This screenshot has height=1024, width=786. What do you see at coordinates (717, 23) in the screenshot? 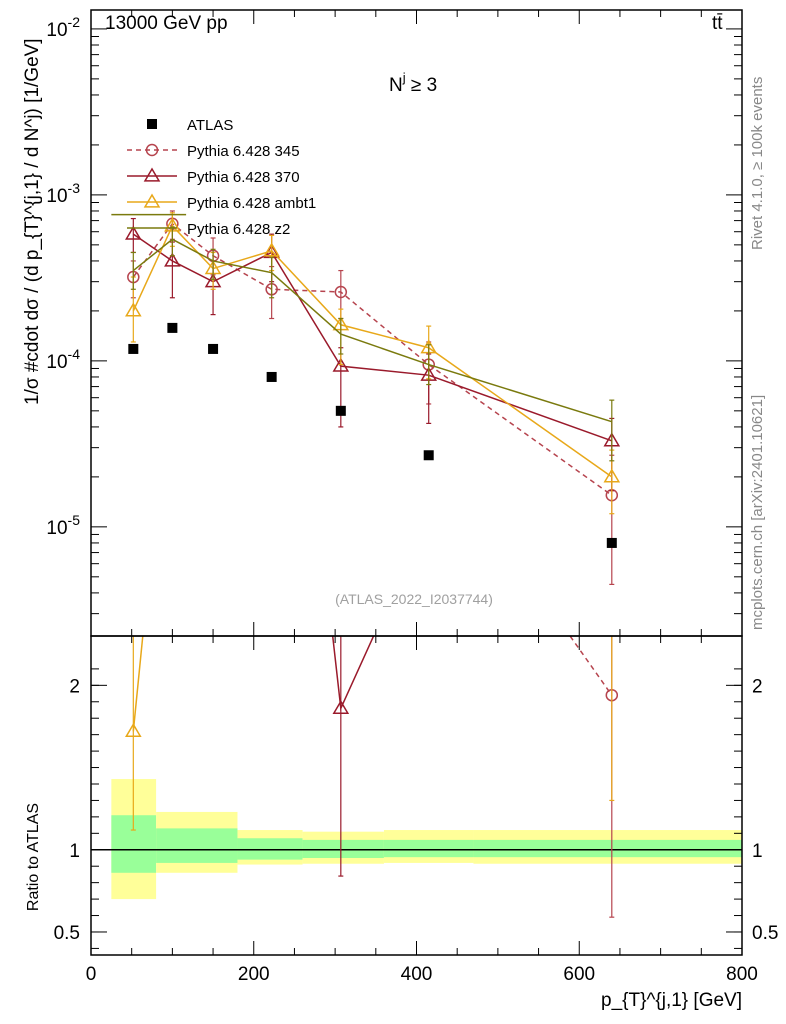
I see `header-process-label: tt̄` at bounding box center [717, 23].